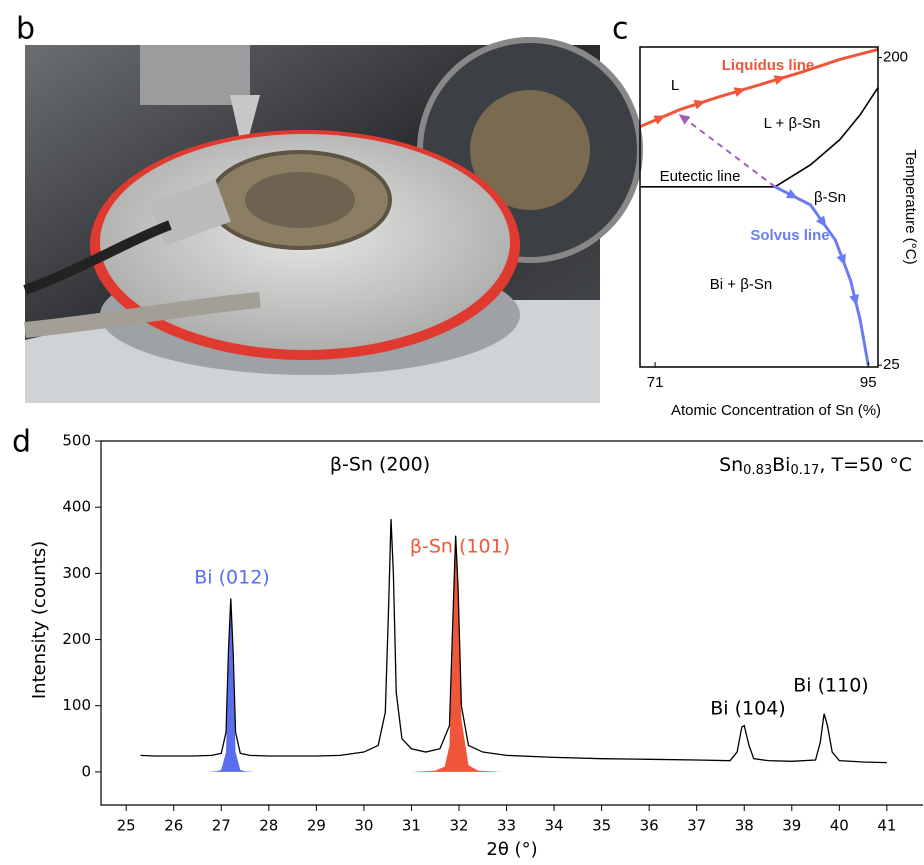 This screenshot has height=865, width=924. What do you see at coordinates (868, 382) in the screenshot?
I see `x-tick-label: 95` at bounding box center [868, 382].